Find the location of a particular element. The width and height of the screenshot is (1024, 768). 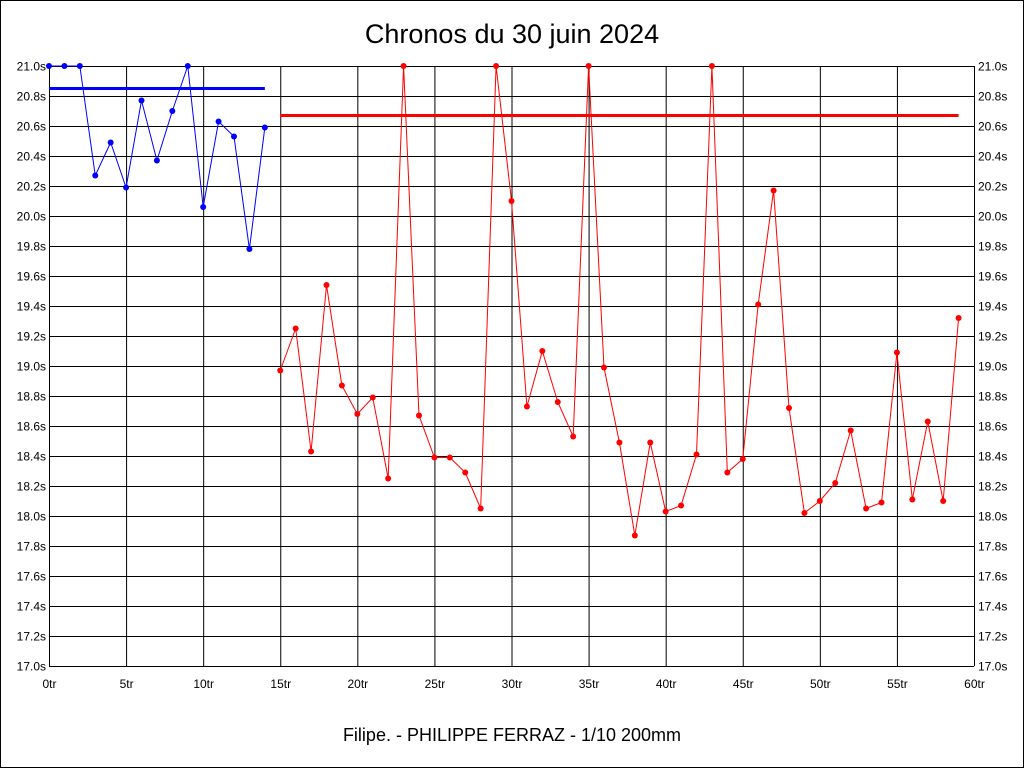

y-tick-label-right: 18.2s is located at coordinates (992, 487).